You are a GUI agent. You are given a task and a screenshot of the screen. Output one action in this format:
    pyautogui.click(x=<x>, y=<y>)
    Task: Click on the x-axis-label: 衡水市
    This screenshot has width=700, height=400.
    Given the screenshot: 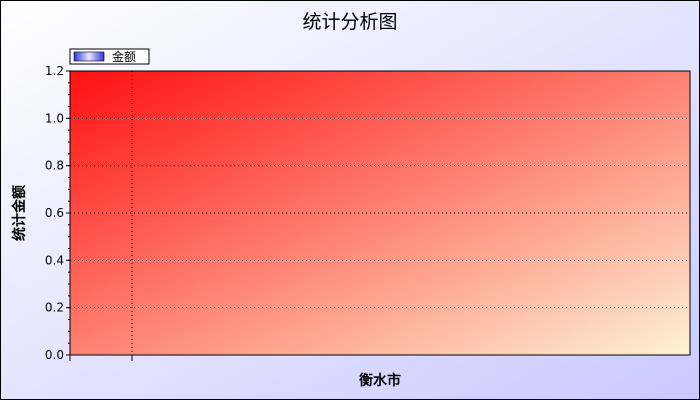 What is the action you would take?
    pyautogui.click(x=380, y=380)
    